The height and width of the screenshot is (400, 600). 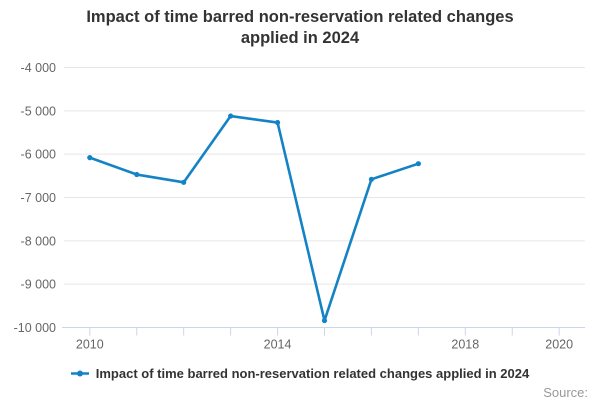 I want to click on x-tick-label: 2020, so click(x=559, y=345).